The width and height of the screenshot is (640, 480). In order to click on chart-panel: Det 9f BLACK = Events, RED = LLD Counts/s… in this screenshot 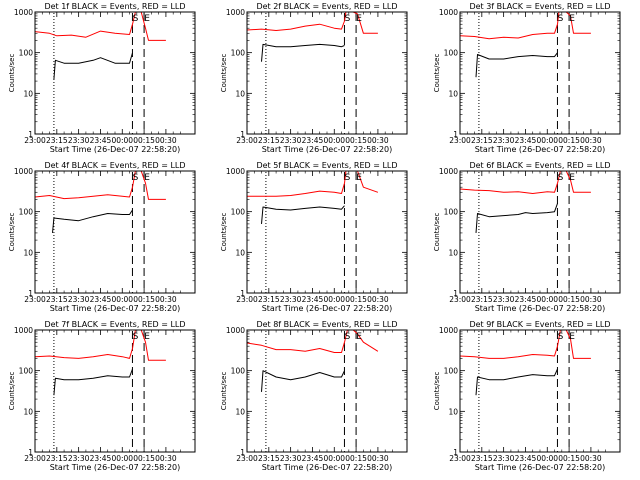, I will do `click(527, 396)`.